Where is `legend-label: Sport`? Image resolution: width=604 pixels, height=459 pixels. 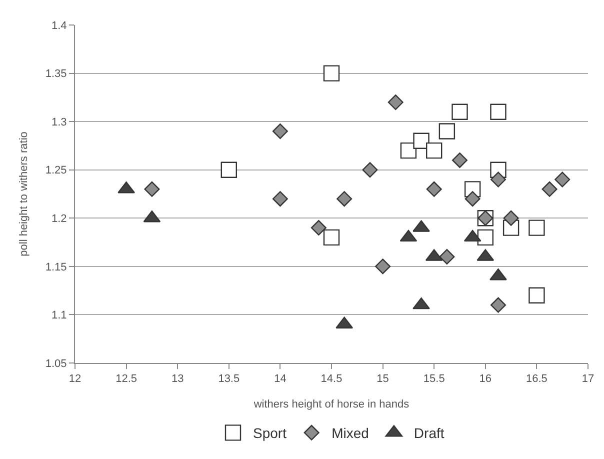 legend-label: Sport is located at coordinates (270, 433).